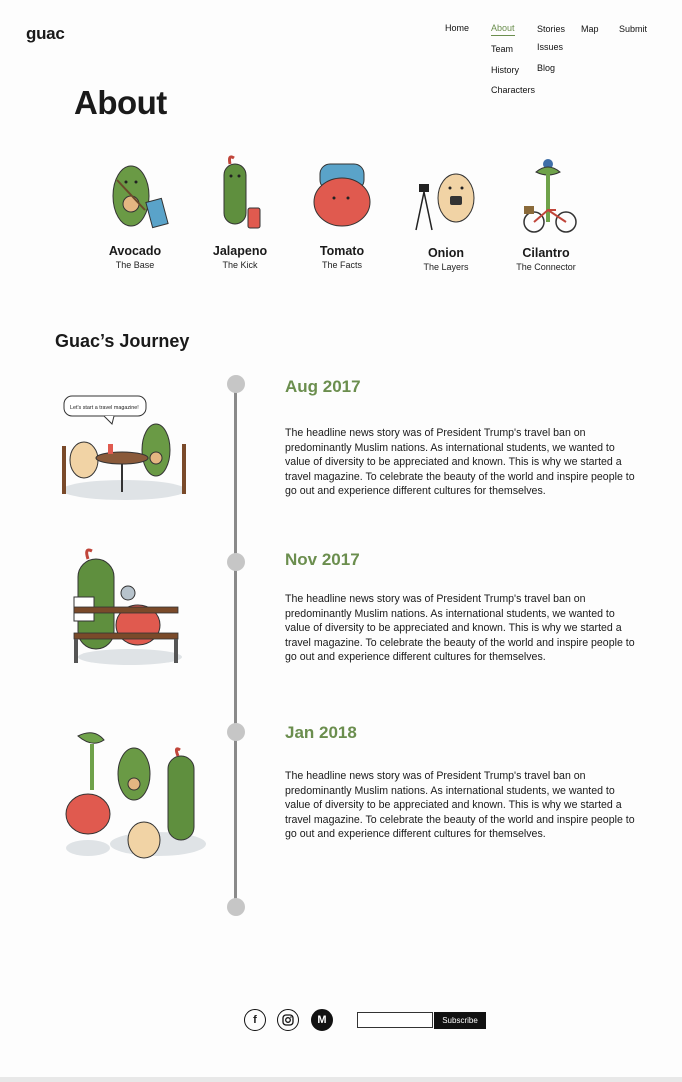 Image resolution: width=682 pixels, height=1082 pixels. What do you see at coordinates (445, 202) in the screenshot?
I see `onion-illustration` at bounding box center [445, 202].